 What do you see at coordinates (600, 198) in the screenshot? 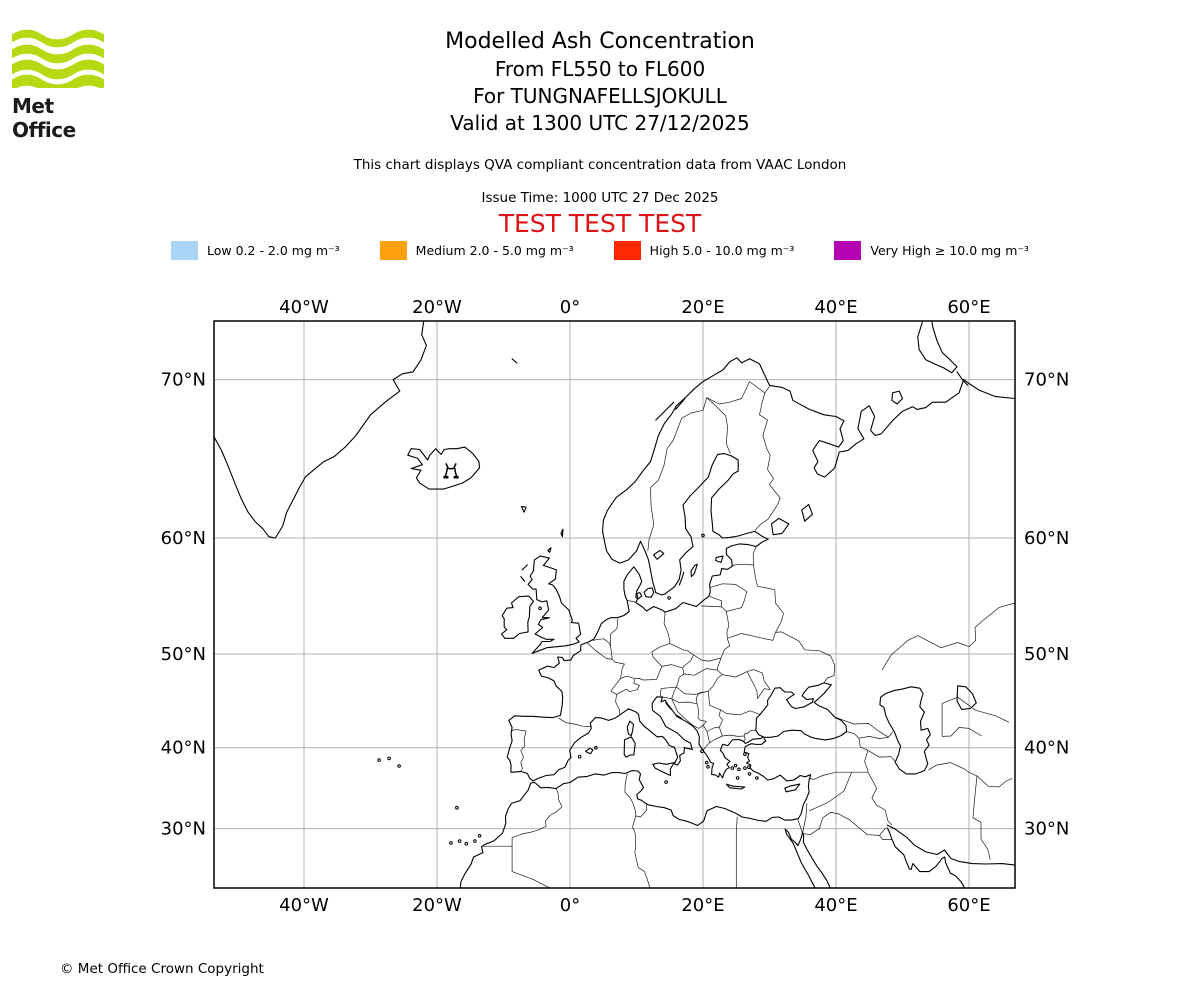
I see `issue-time: Issue Time: 1000 UTC 27 Dec 2025` at bounding box center [600, 198].